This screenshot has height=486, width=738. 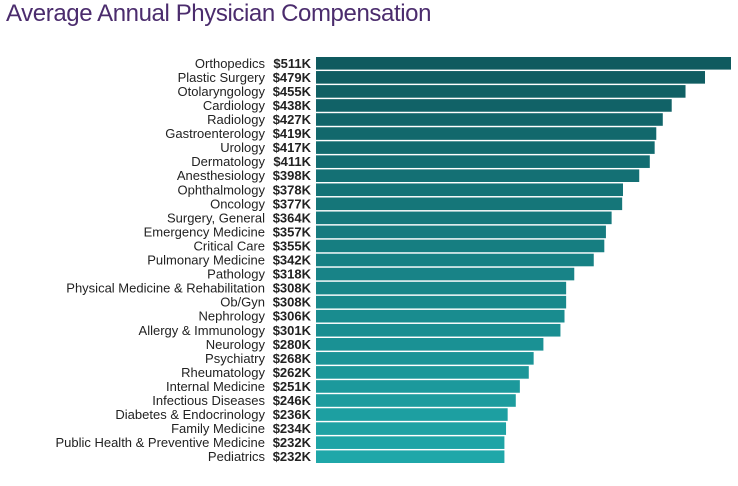 What do you see at coordinates (292, 189) in the screenshot?
I see `value-label: $378K` at bounding box center [292, 189].